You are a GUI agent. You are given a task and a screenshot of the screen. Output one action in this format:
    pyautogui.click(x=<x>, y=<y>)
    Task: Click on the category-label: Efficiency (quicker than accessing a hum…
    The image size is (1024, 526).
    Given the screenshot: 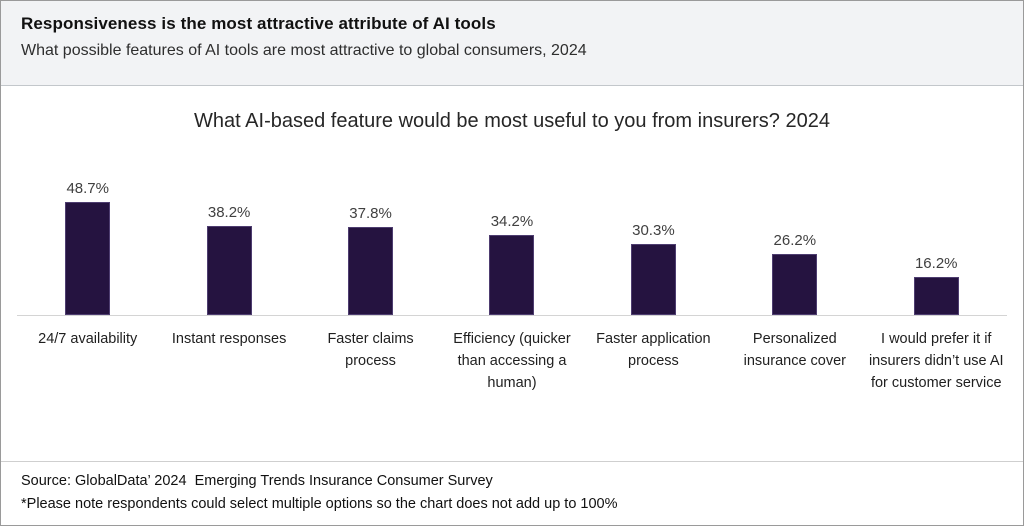 What is the action you would take?
    pyautogui.click(x=512, y=361)
    